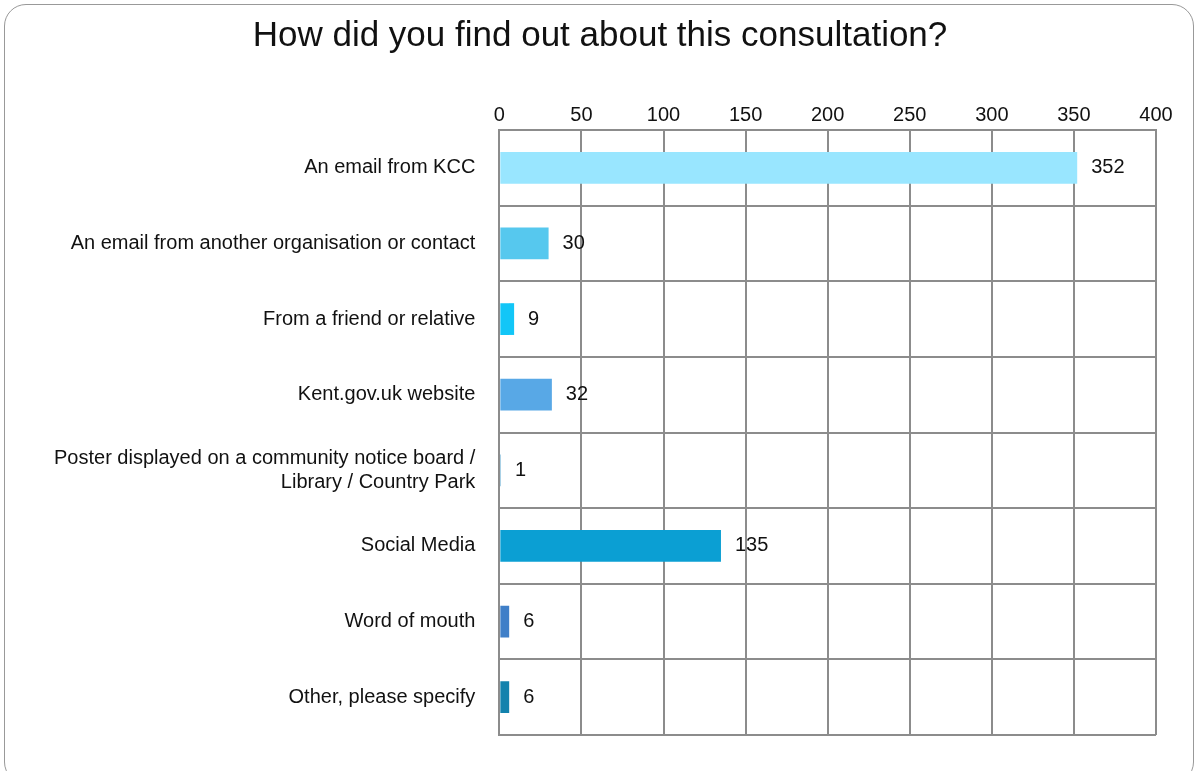 The height and width of the screenshot is (771, 1200). What do you see at coordinates (992, 113) in the screenshot?
I see `x-tick-label: 300` at bounding box center [992, 113].